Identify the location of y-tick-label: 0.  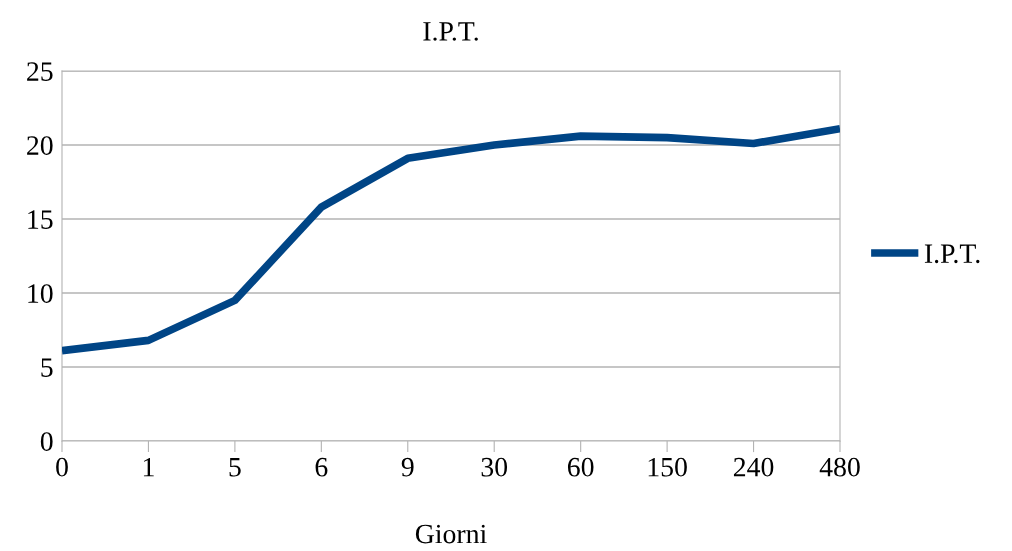
(46, 441).